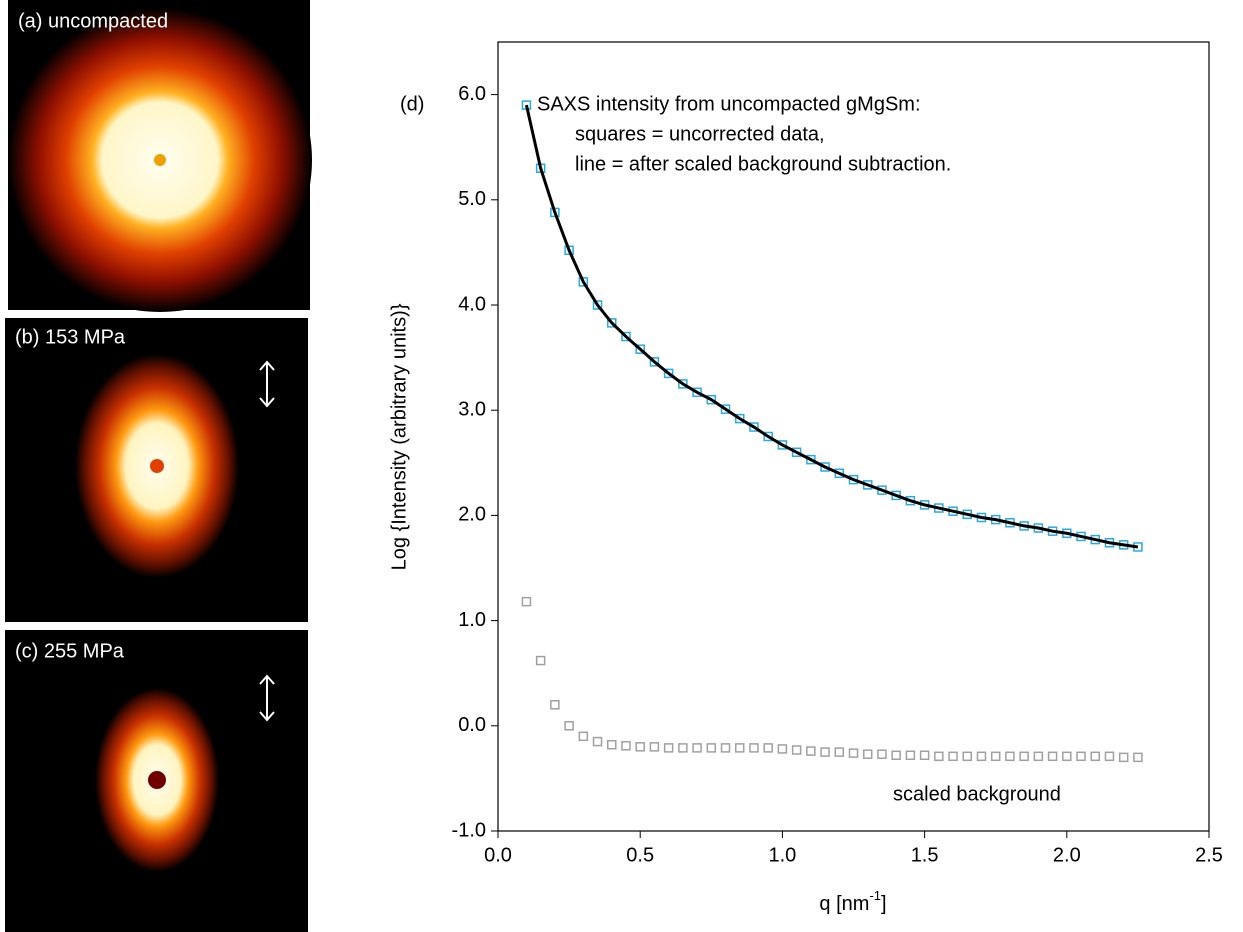 This screenshot has height=932, width=1243. What do you see at coordinates (844, 904) in the screenshot?
I see `x-axis-label-part: q [nm` at bounding box center [844, 904].